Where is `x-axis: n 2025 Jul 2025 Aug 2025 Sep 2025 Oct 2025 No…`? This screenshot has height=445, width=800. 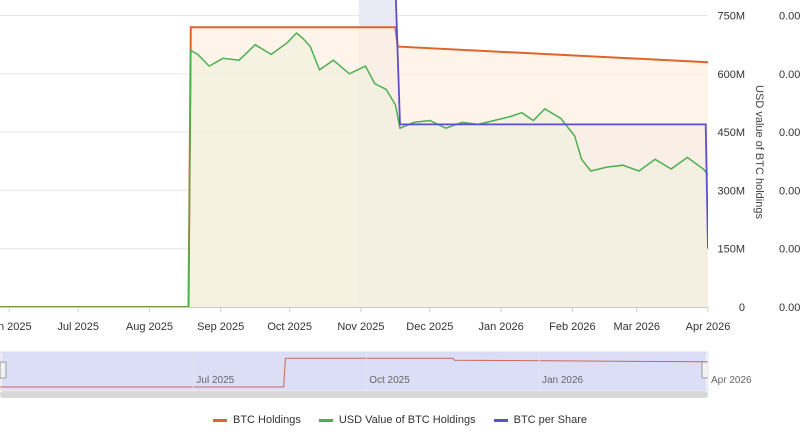 x-axis: n 2025 Jul 2025 Aug 2025 Sep 2025 Oct 2025 No… is located at coordinates (365, 320).